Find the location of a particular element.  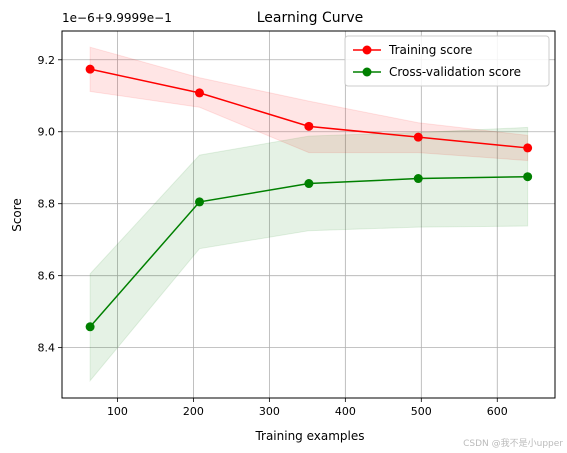

y-axis-ticks: 8.4 8.6 8.8 9.0 9.2 is located at coordinates (50, 204).